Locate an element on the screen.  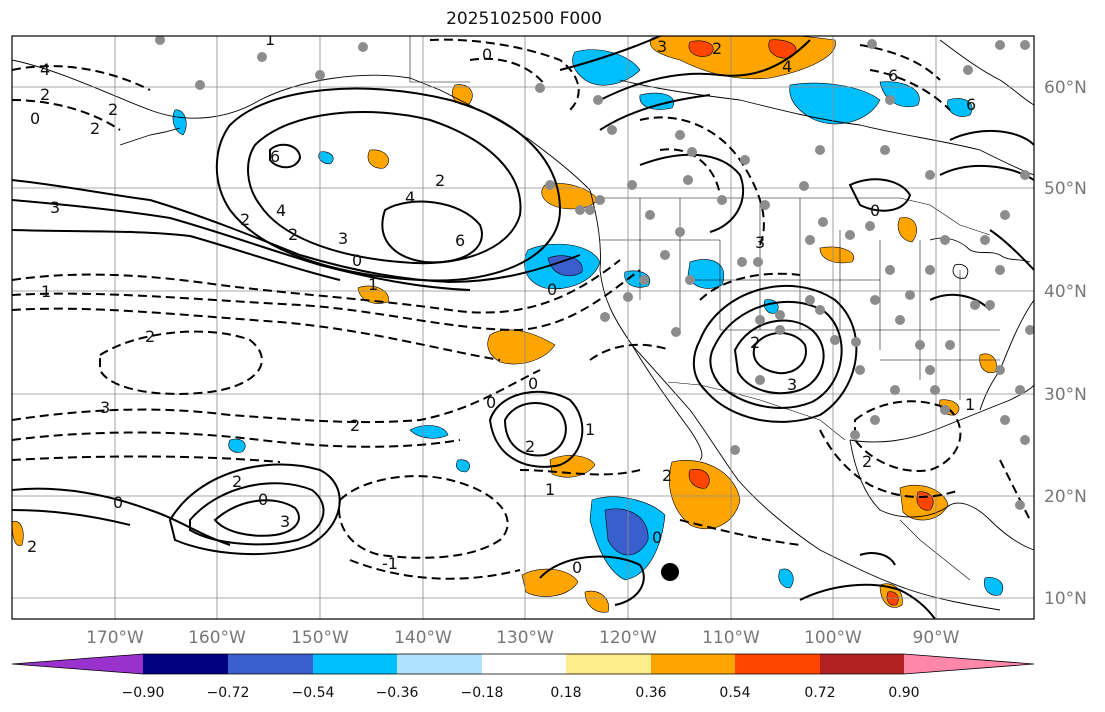
alaska-coast is located at coordinates (301, 125).